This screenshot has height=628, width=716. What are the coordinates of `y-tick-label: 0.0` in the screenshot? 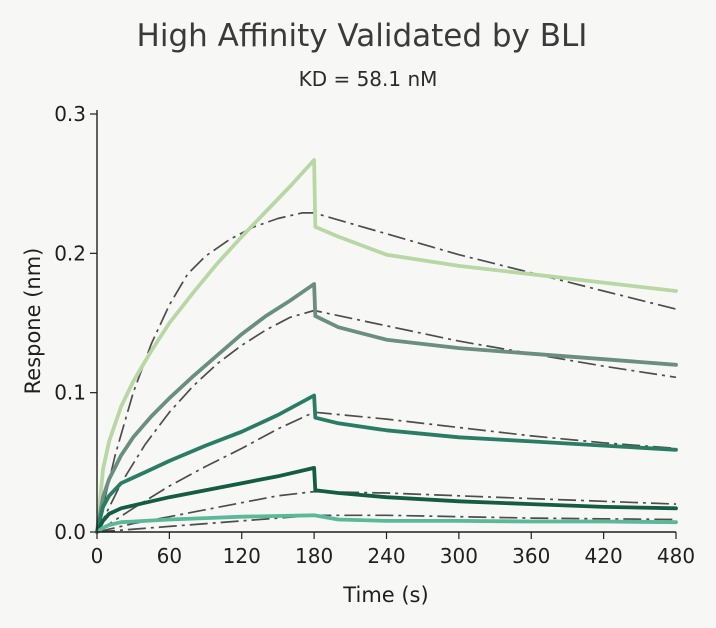 It's located at (70, 532).